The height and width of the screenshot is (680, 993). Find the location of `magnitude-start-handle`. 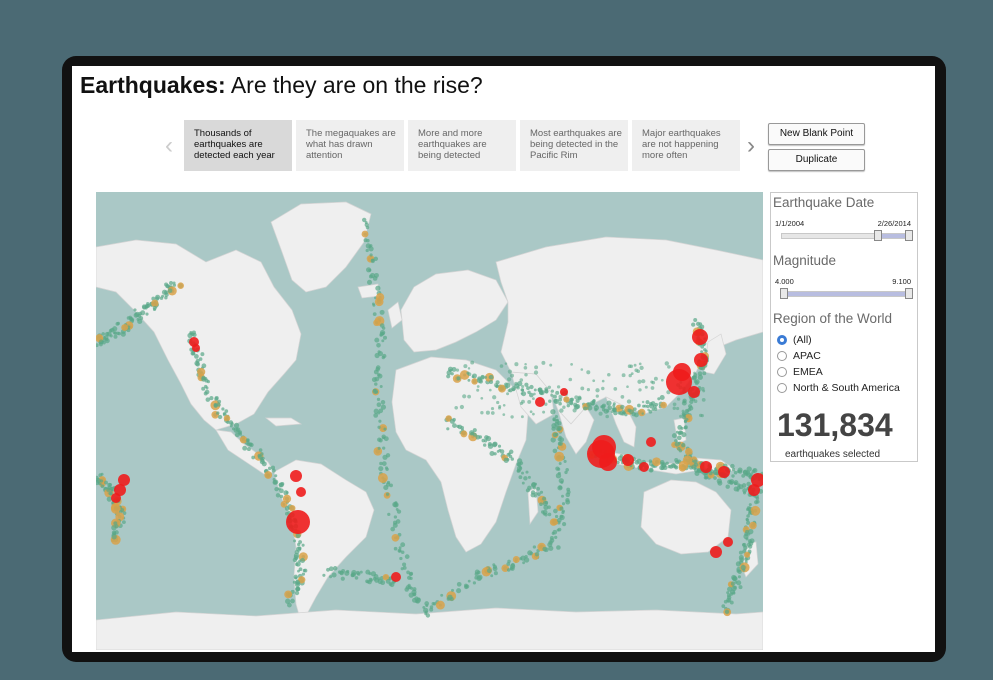

magnitude-start-handle is located at coordinates (784, 293).